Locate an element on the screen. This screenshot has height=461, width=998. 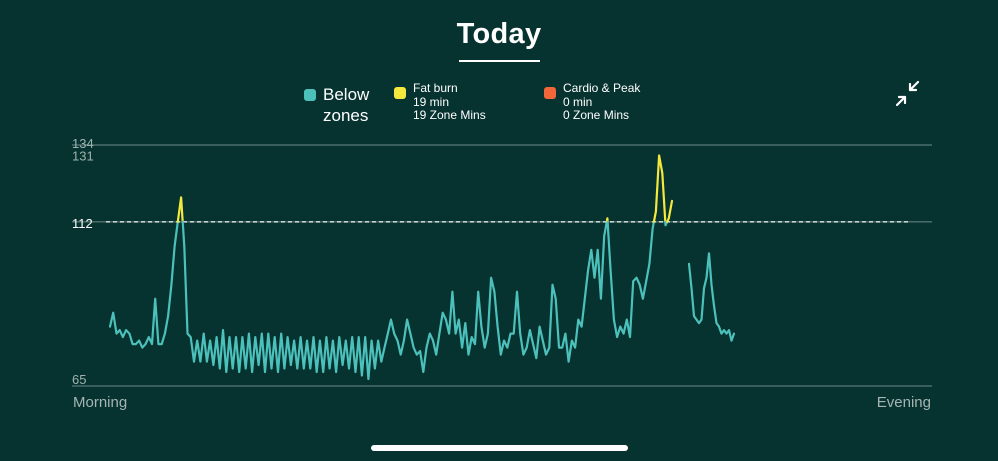
legend-below-label-1: Below is located at coordinates (346, 94).